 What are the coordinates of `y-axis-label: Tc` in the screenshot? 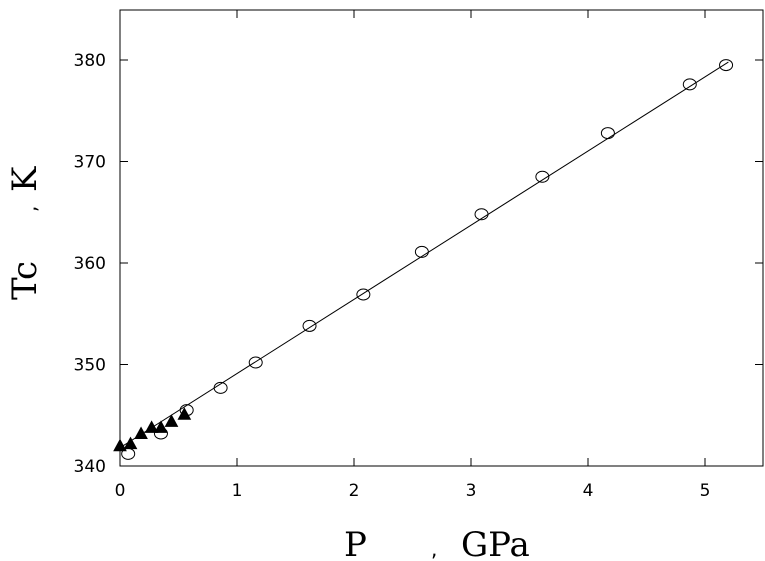 It's located at (25, 280).